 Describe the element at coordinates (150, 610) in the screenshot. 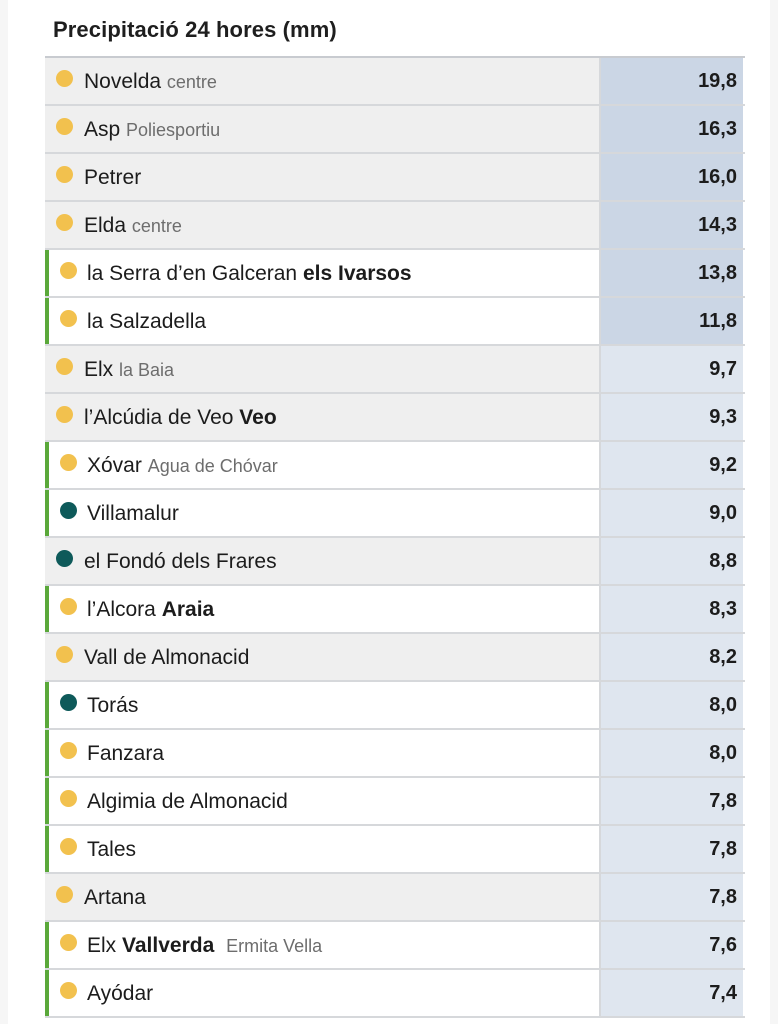

I see `station-label: l’Alcora Araia` at that location.